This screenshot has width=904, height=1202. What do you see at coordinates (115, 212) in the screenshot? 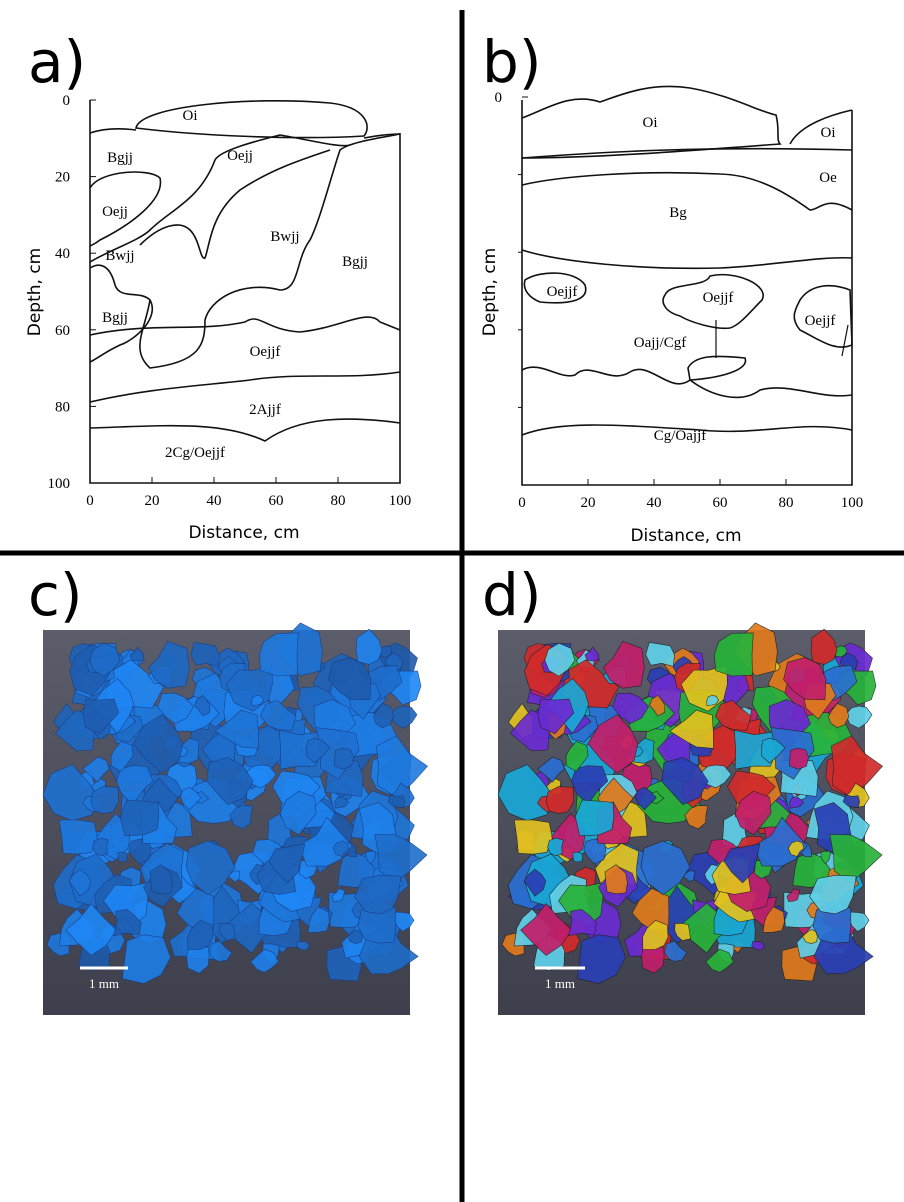
I see `horizon-label: Oejj` at bounding box center [115, 212].